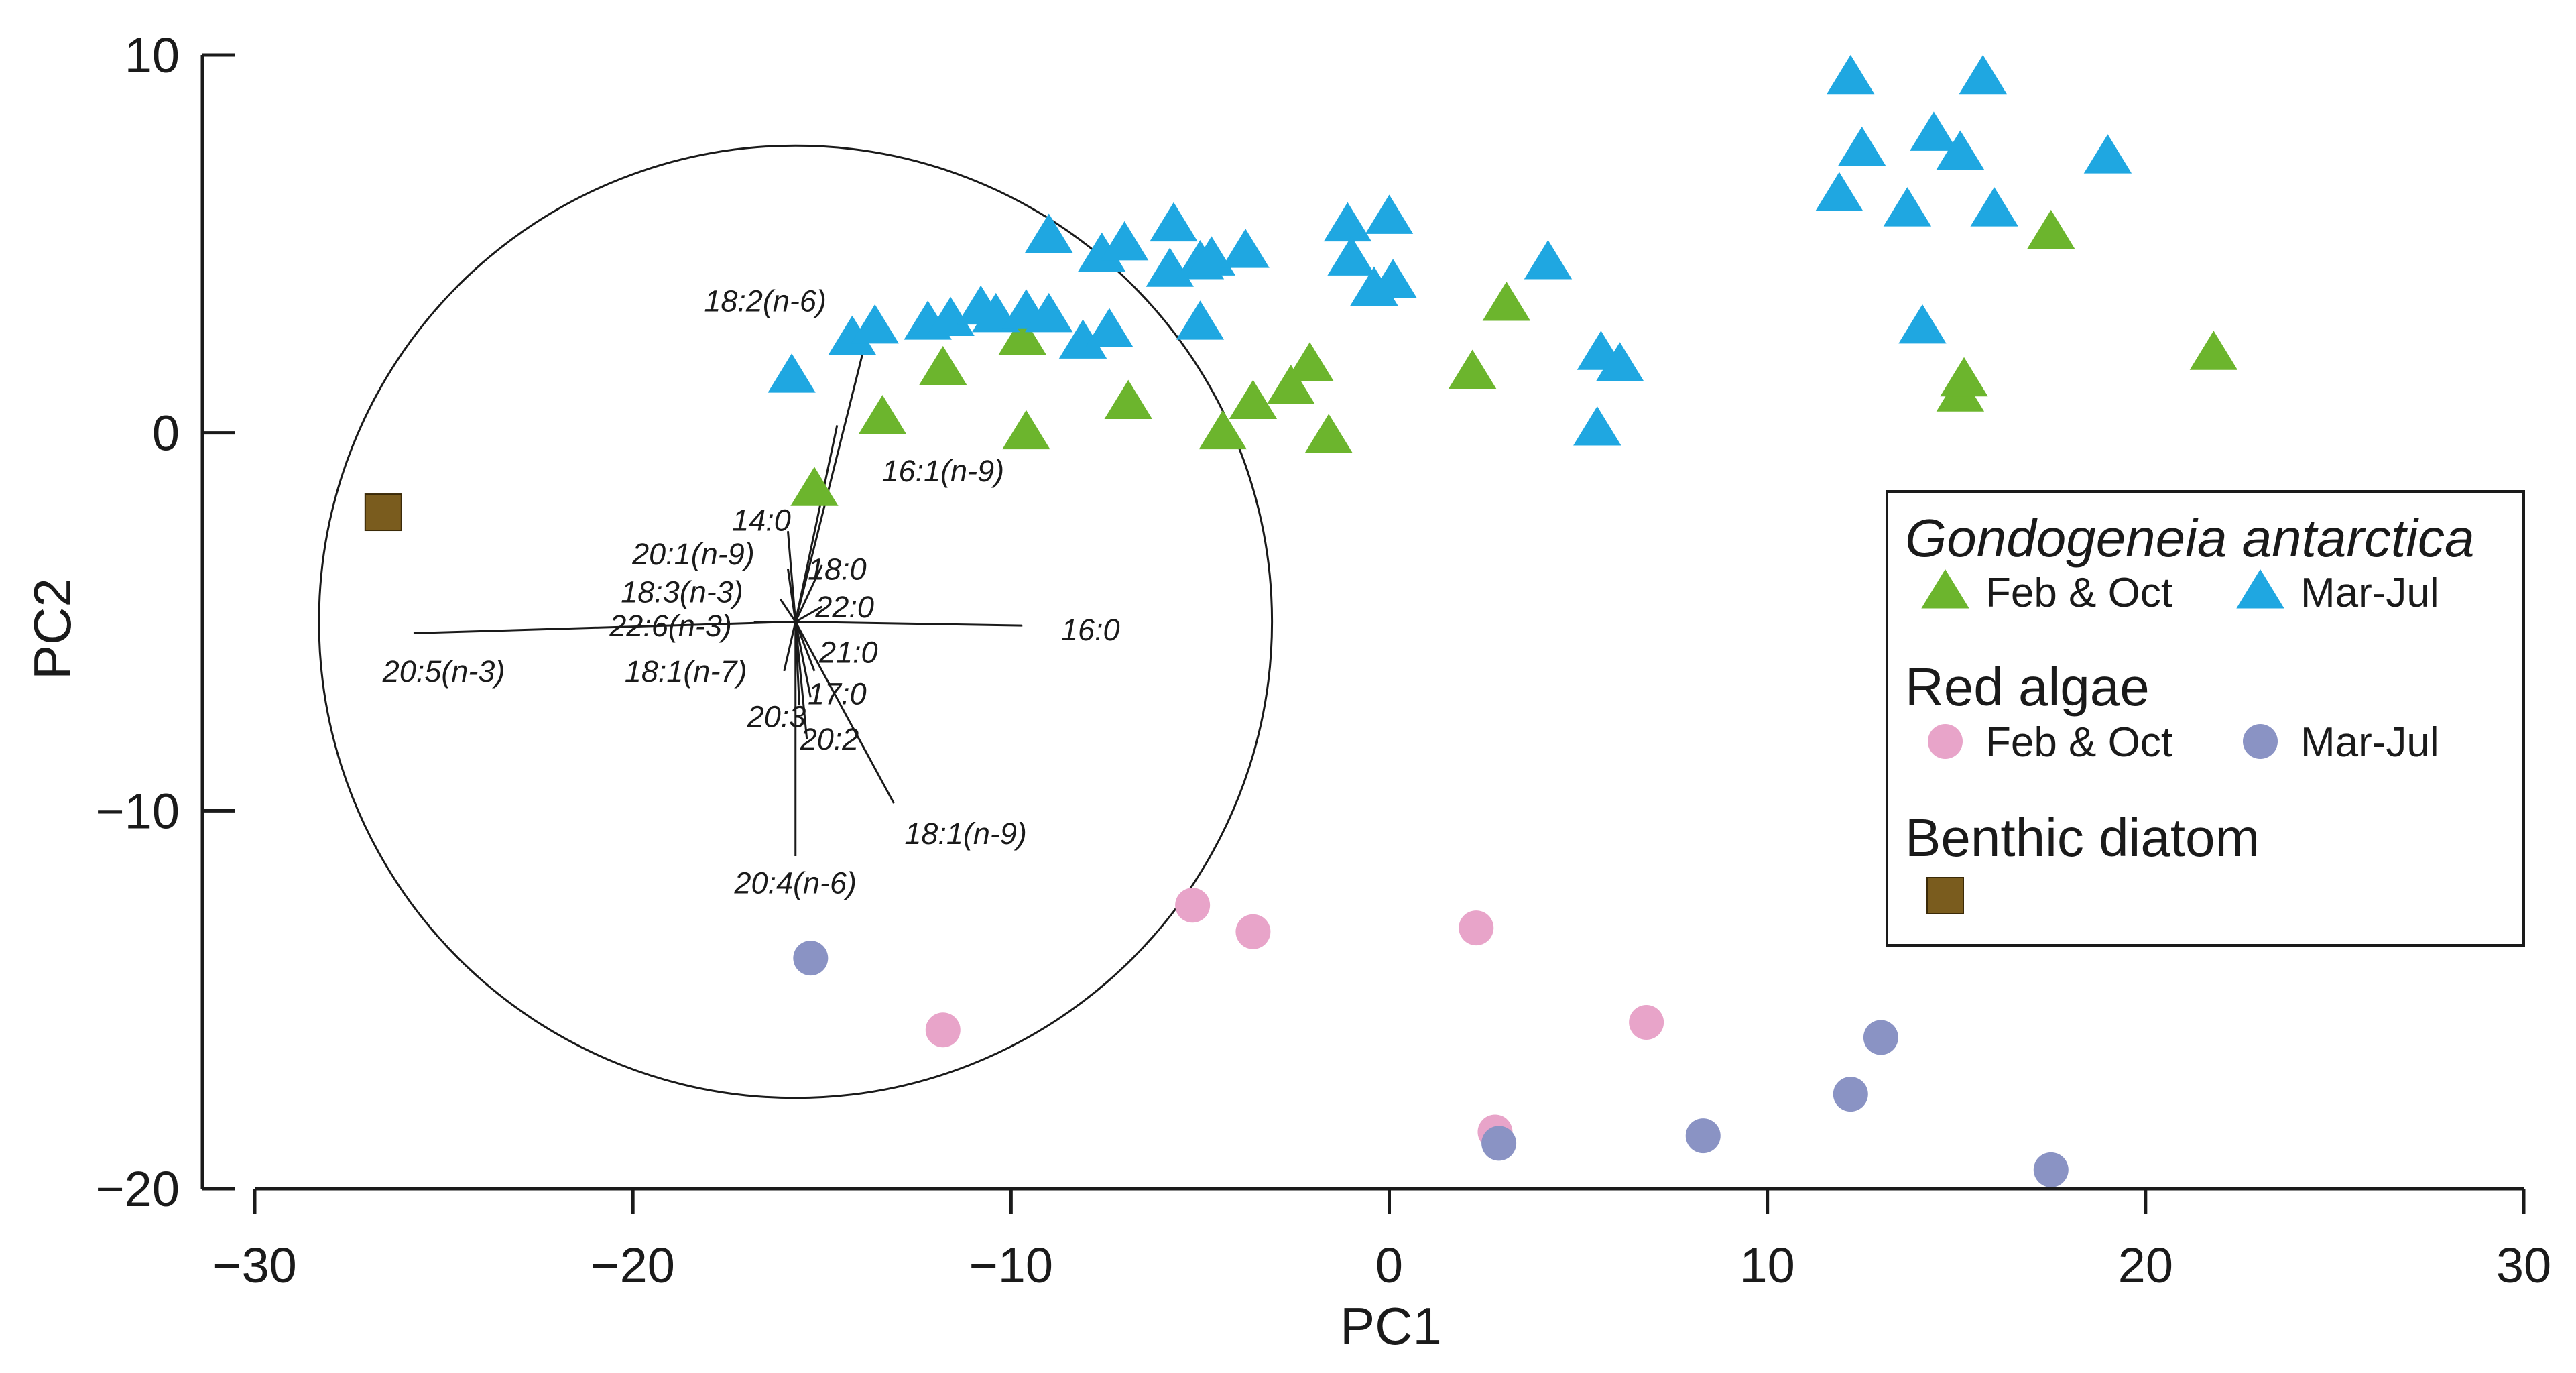  What do you see at coordinates (633, 1265) in the screenshot?
I see `x-tick-label: −20` at bounding box center [633, 1265].